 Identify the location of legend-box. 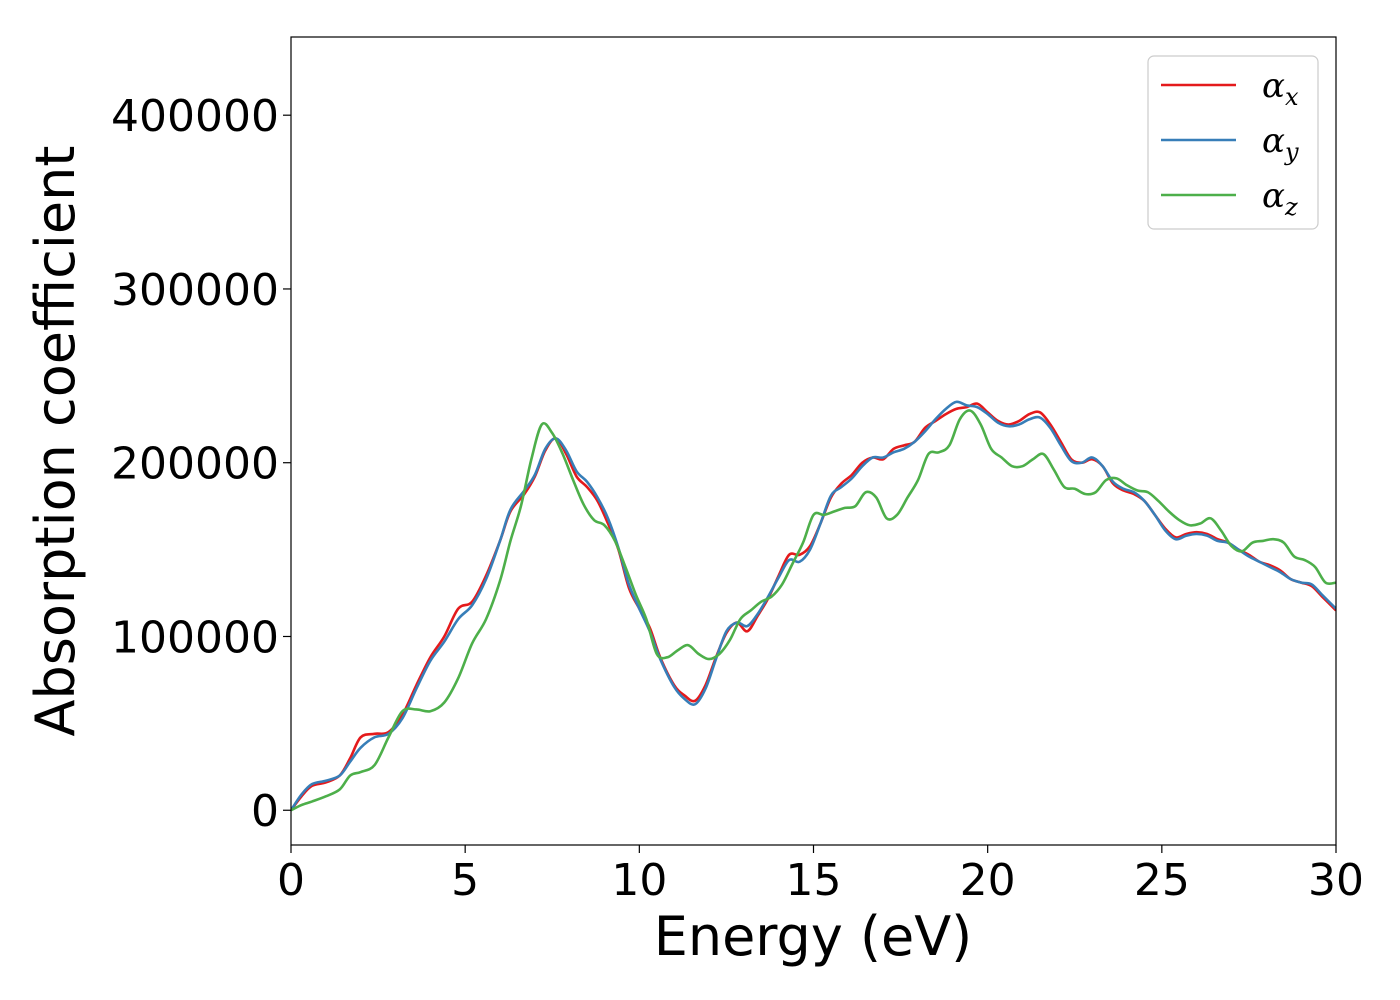
(1233, 142).